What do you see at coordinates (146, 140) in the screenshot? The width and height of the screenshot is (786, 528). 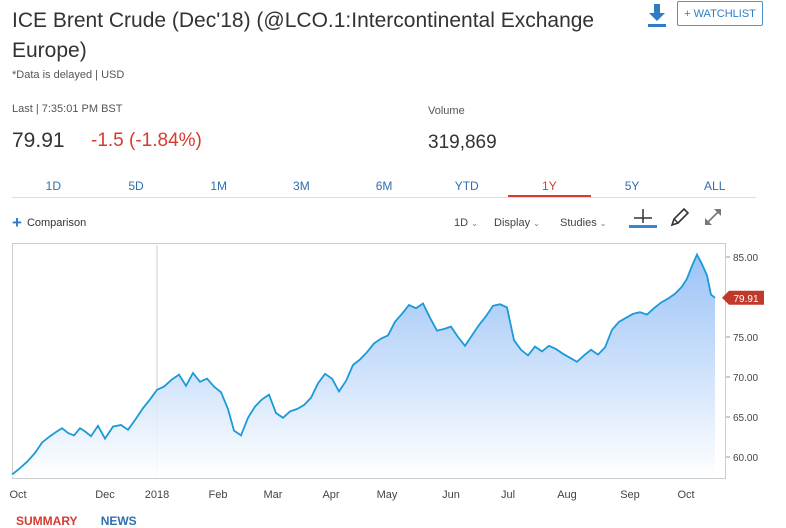 I see `price-change: -1.5 (-1.84%)` at bounding box center [146, 140].